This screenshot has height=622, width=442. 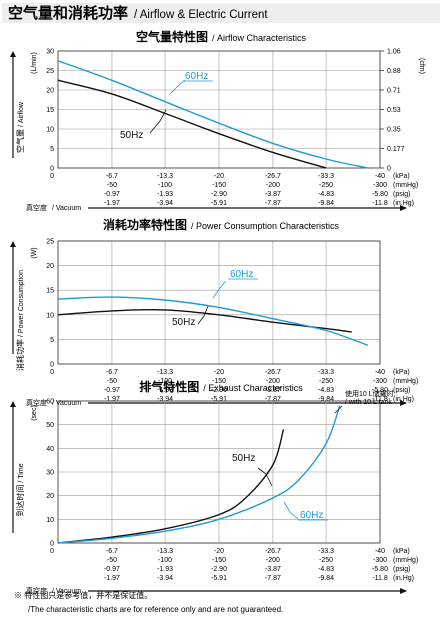 I want to click on y2-tick-label: 0.71, so click(x=394, y=91).